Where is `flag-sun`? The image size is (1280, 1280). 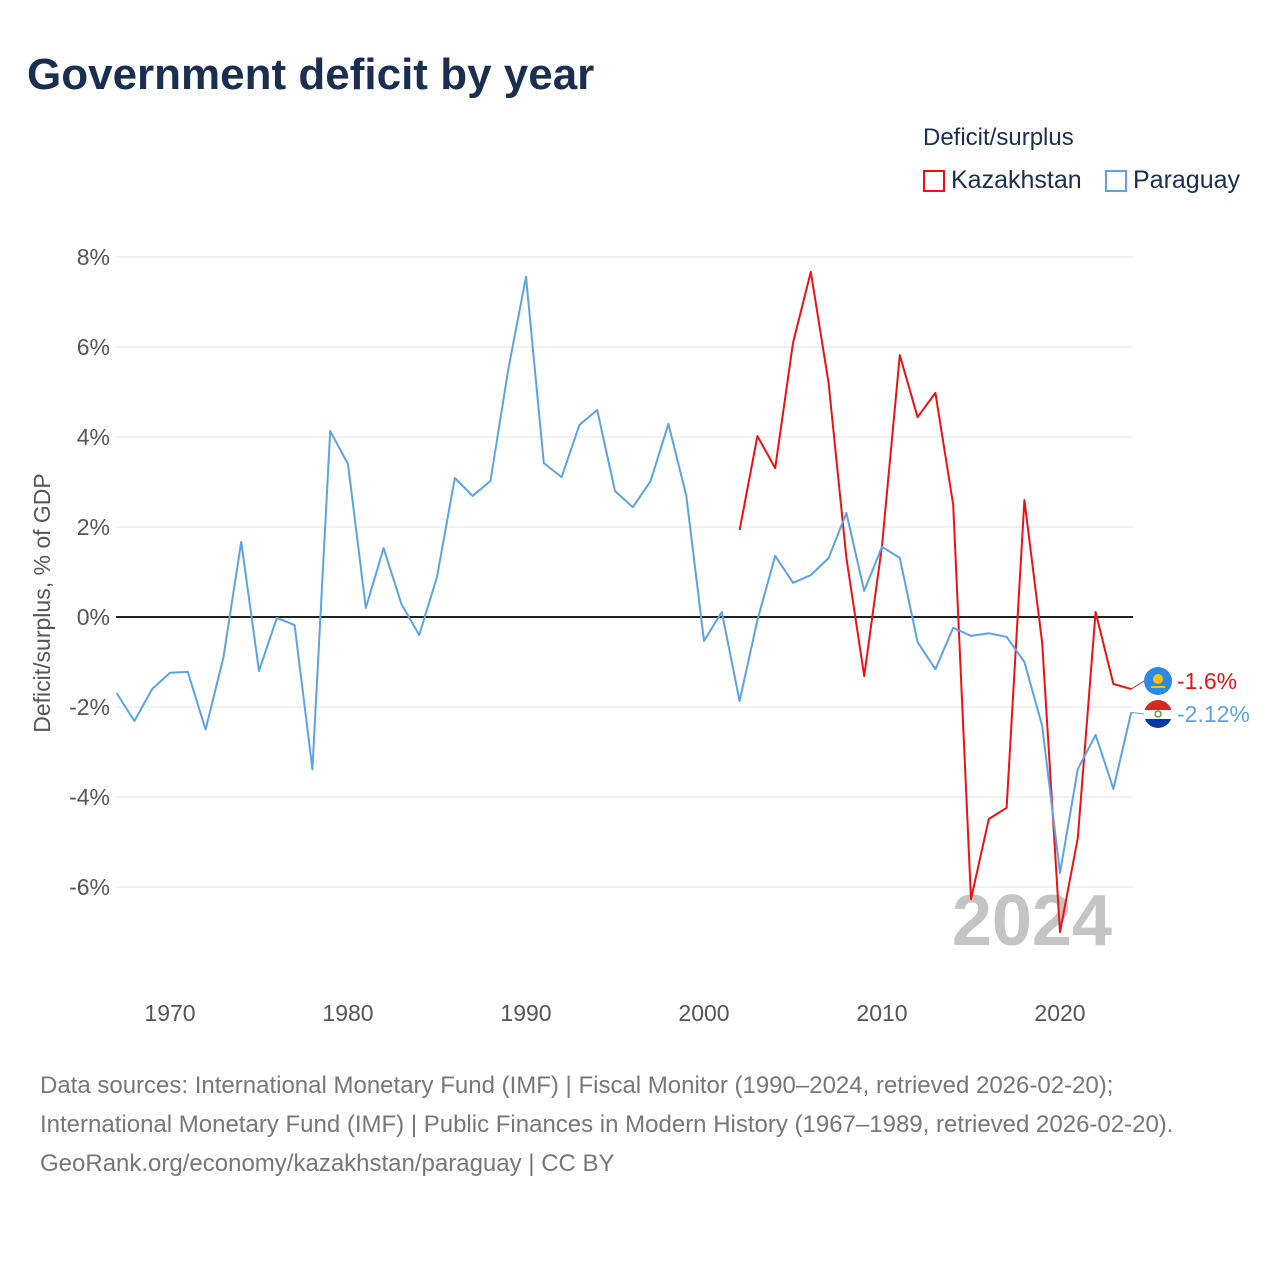
flag-sun is located at coordinates (1158, 679).